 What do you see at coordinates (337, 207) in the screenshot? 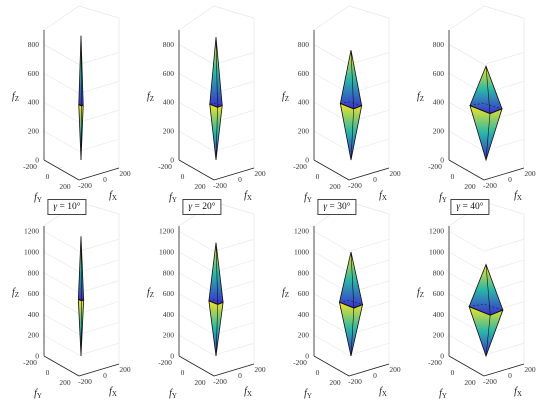
I see `gamma-label-3: γ = 30°` at bounding box center [337, 207].